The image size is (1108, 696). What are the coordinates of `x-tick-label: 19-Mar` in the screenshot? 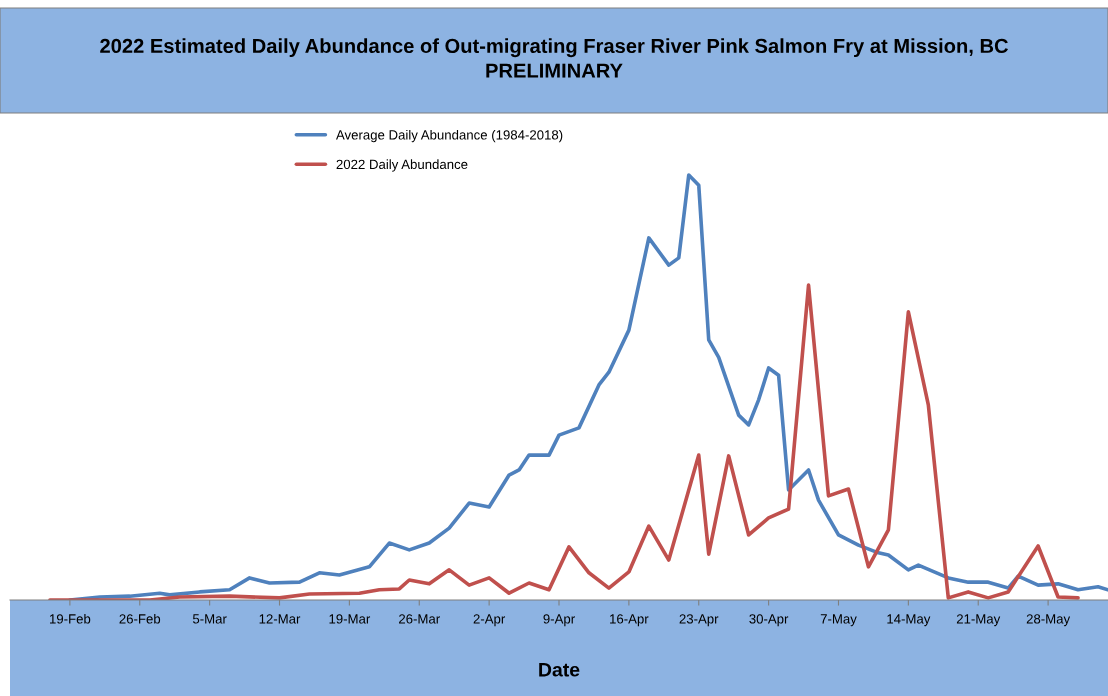 It's located at (350, 619).